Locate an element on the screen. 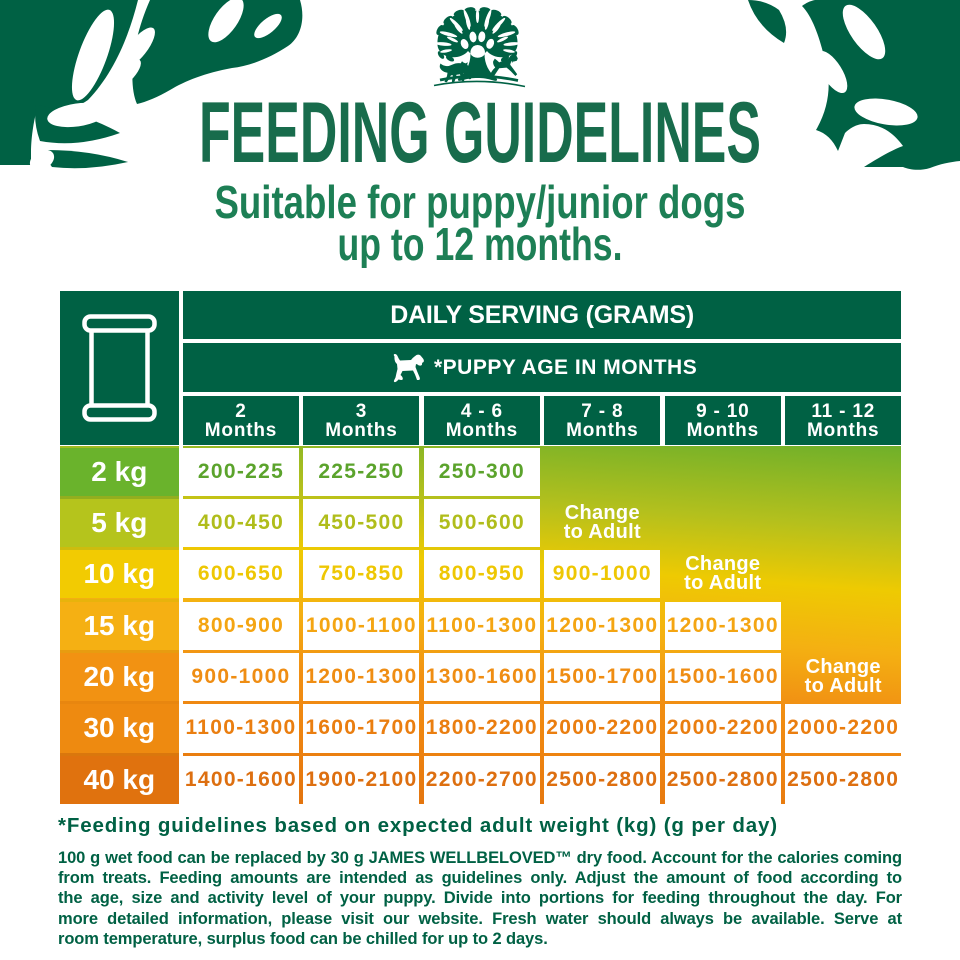  svg-text: FEEDING GUIDELINES is located at coordinates (480, 130).